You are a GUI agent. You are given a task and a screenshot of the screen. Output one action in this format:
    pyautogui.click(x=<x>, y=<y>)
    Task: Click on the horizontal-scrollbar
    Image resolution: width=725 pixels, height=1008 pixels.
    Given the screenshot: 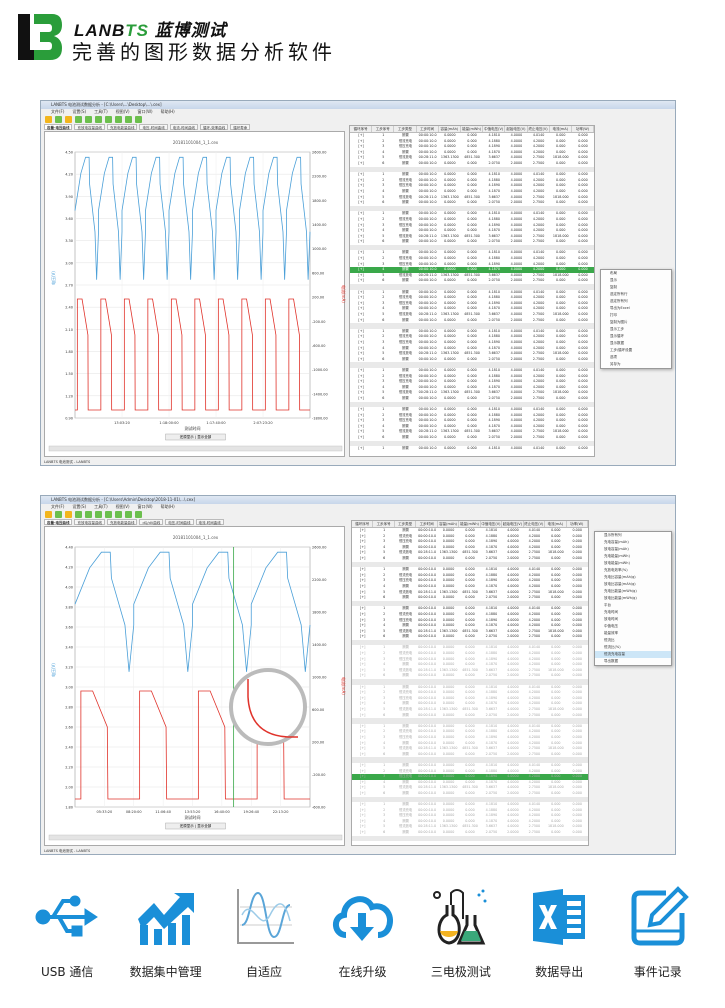 What is the action you would take?
    pyautogui.click(x=195, y=837)
    